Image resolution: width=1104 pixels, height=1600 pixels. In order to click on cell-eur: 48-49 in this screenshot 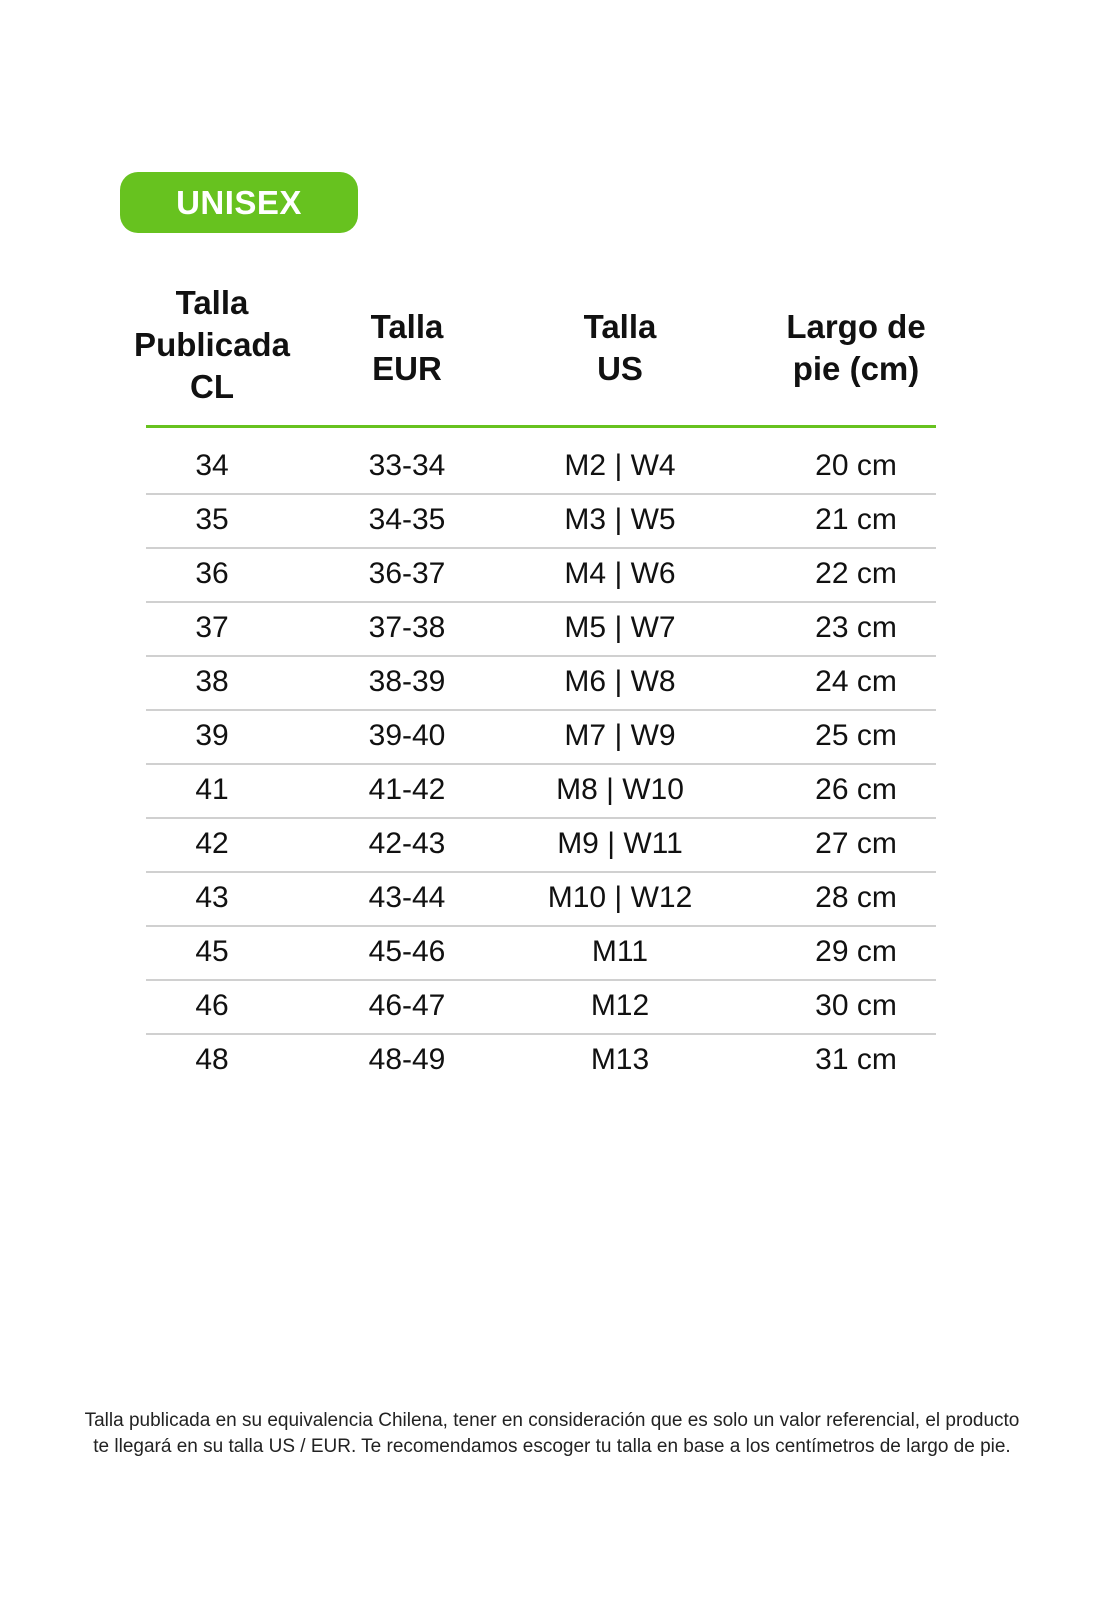, I will do `click(407, 1059)`.